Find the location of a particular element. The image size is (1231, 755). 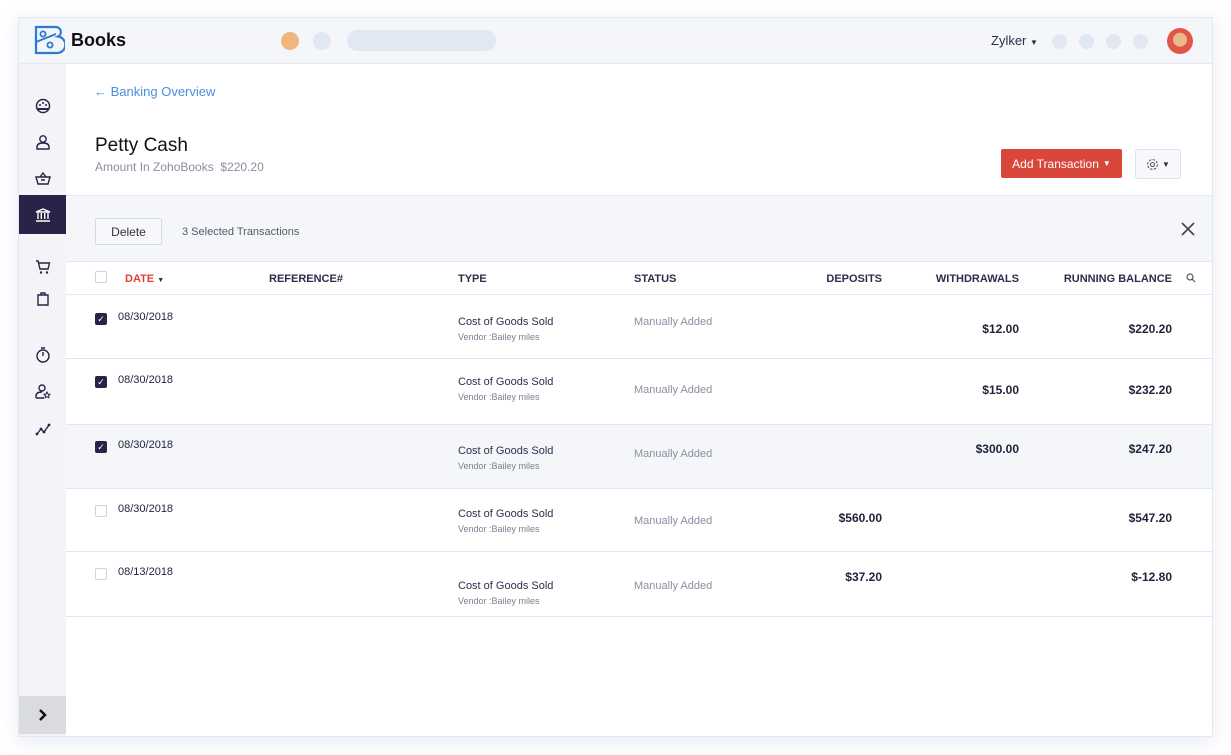

row-running-balance: $247.20 is located at coordinates (1150, 449).